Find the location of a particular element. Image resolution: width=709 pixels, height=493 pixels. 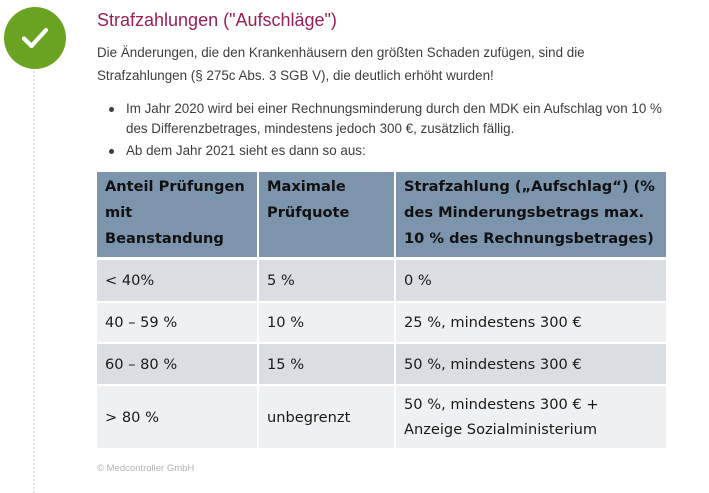

table-row: 60 – 80 % 15 % 50 %, mindestens 300 € is located at coordinates (381, 364).